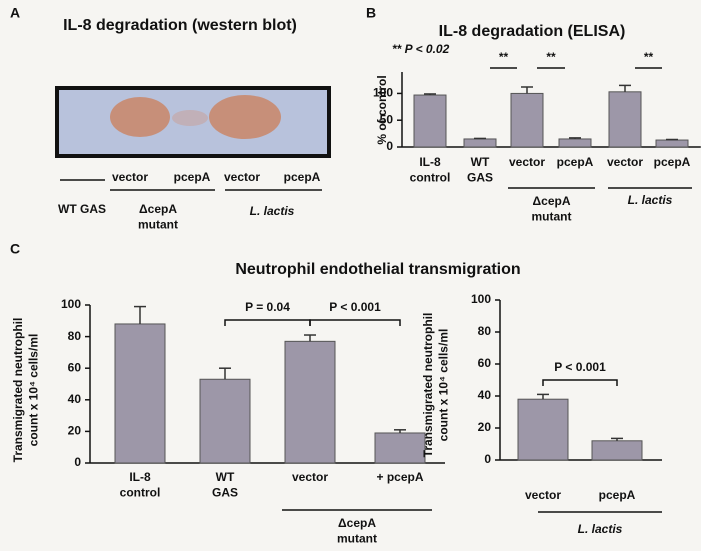 The height and width of the screenshot is (551, 701). Describe the element at coordinates (399, 477) in the screenshot. I see `x-tick-label: + pcepA` at that location.